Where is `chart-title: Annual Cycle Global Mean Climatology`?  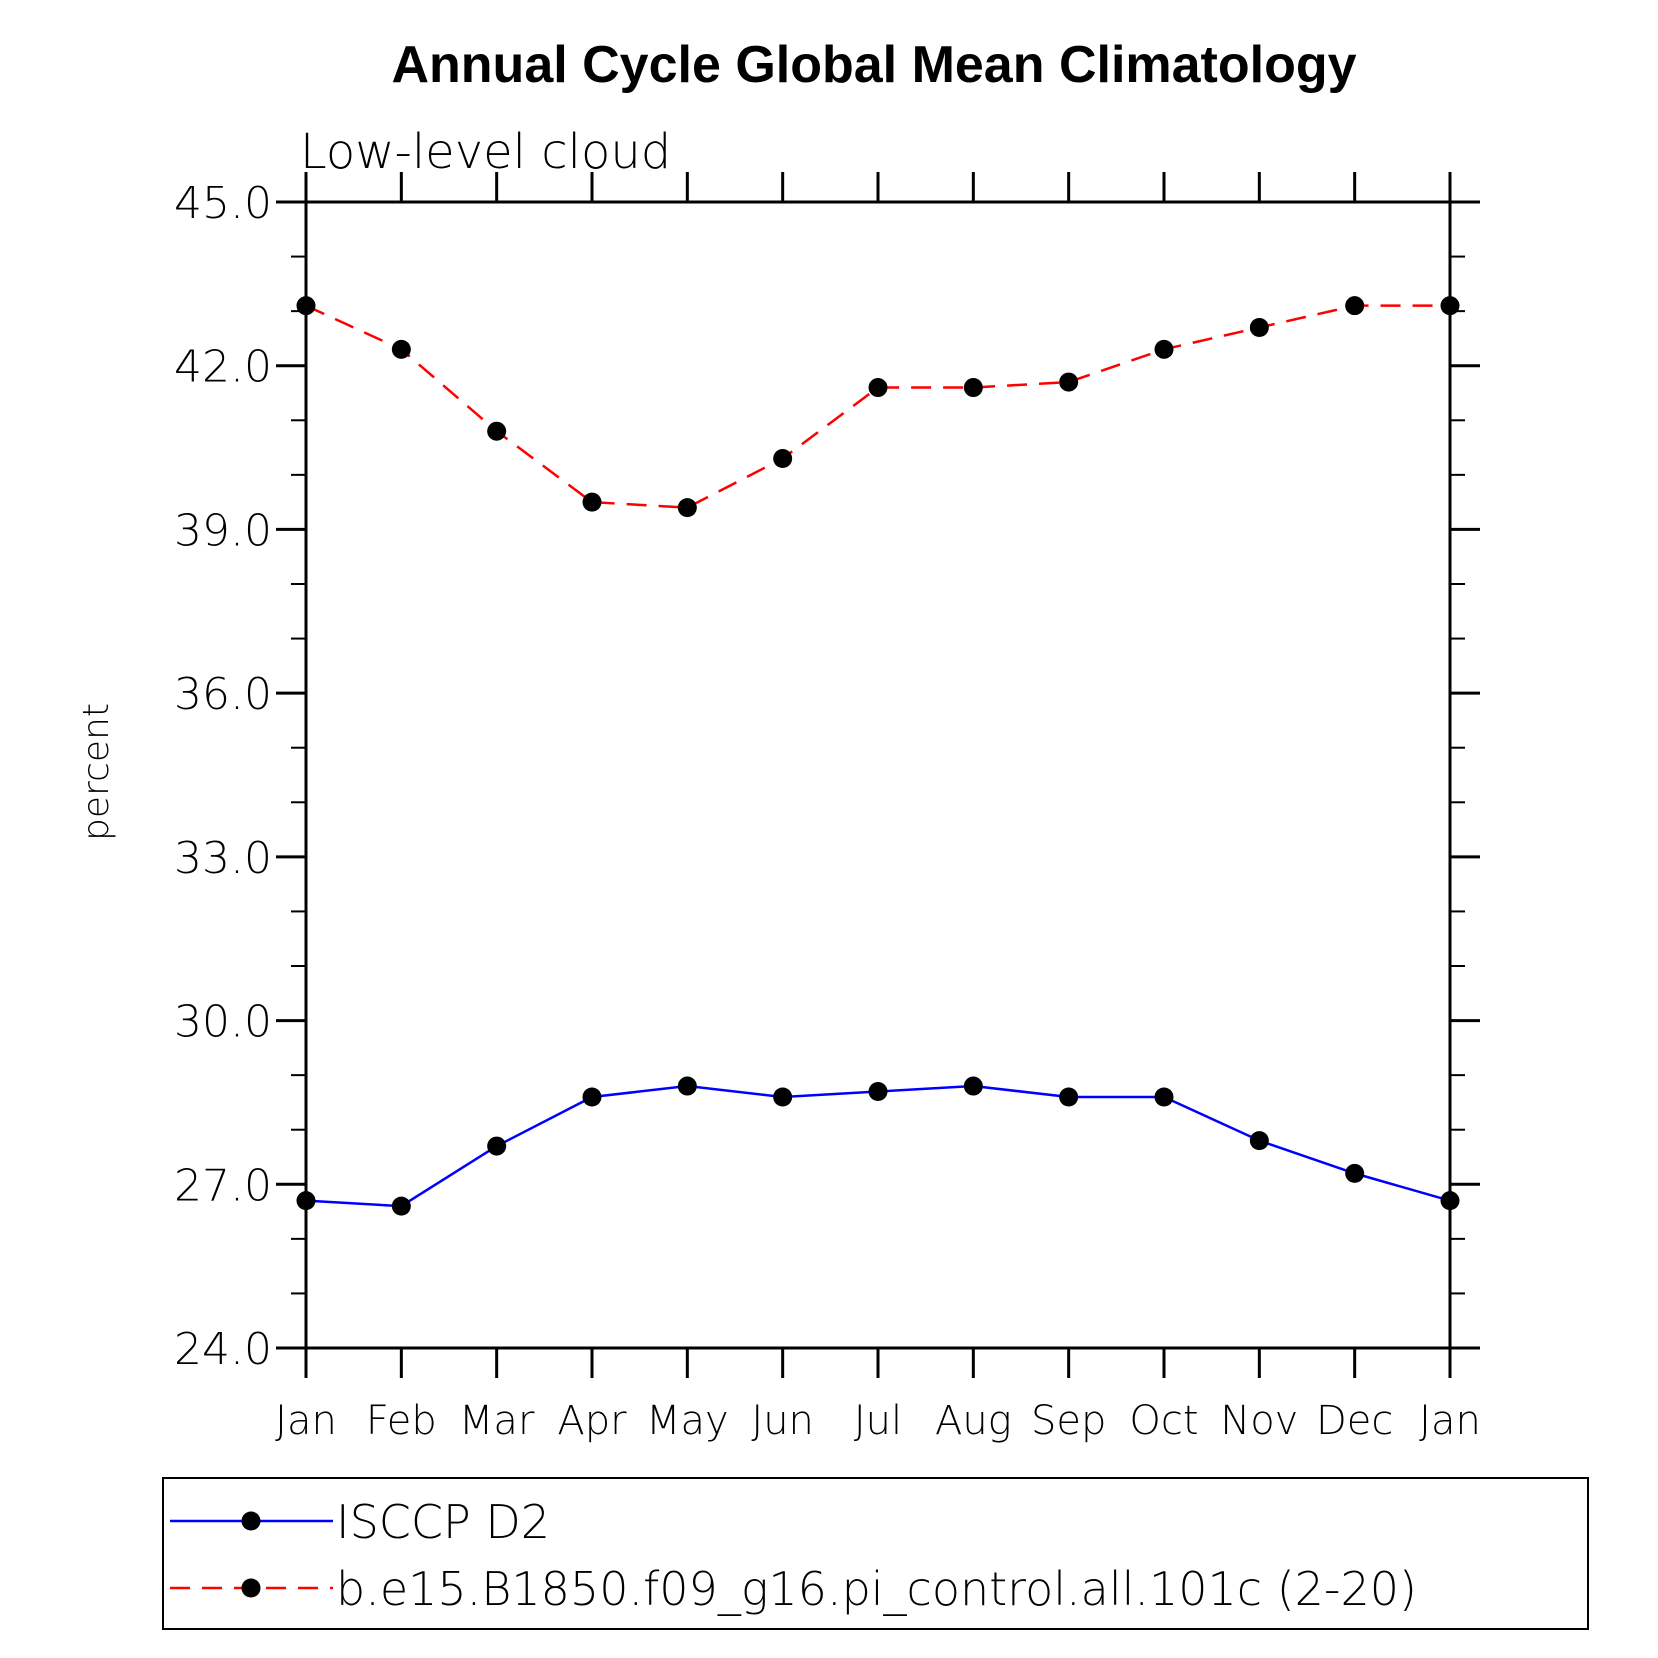 chart-title: Annual Cycle Global Mean Climatology is located at coordinates (873, 65).